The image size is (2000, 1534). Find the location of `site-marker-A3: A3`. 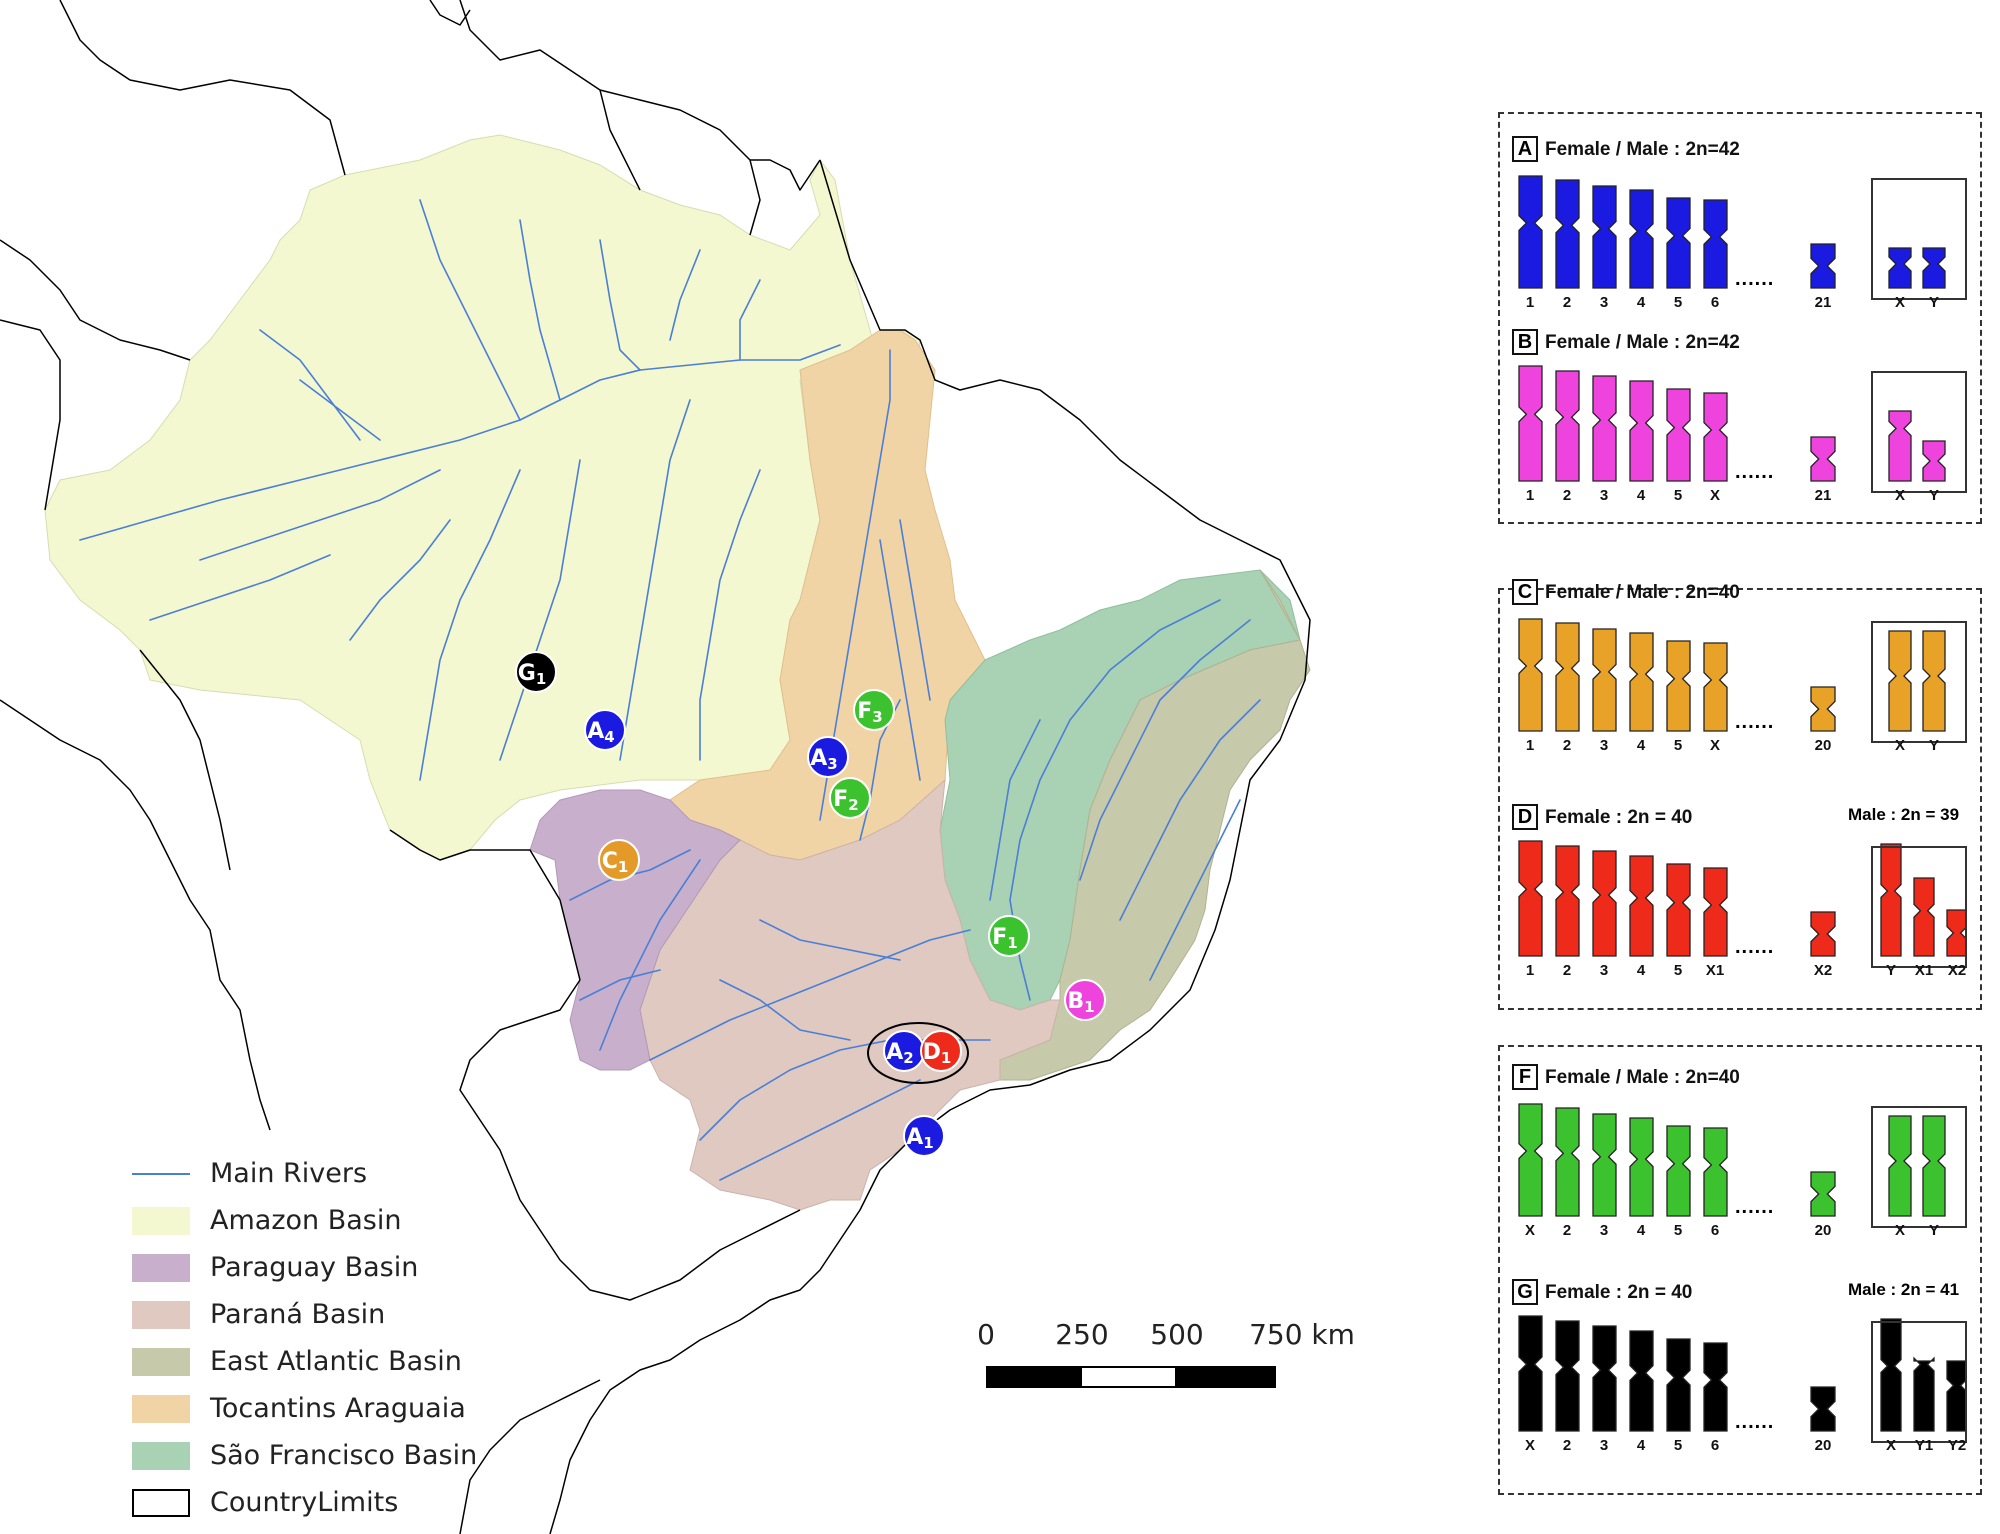

site-marker-A3: A3 is located at coordinates (828, 757).